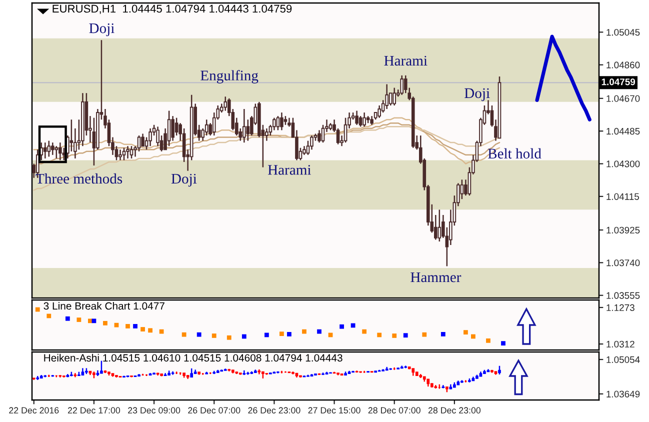 The height and width of the screenshot is (422, 649). I want to click on x-tick-label: 22 Dec 2016, so click(34, 410).